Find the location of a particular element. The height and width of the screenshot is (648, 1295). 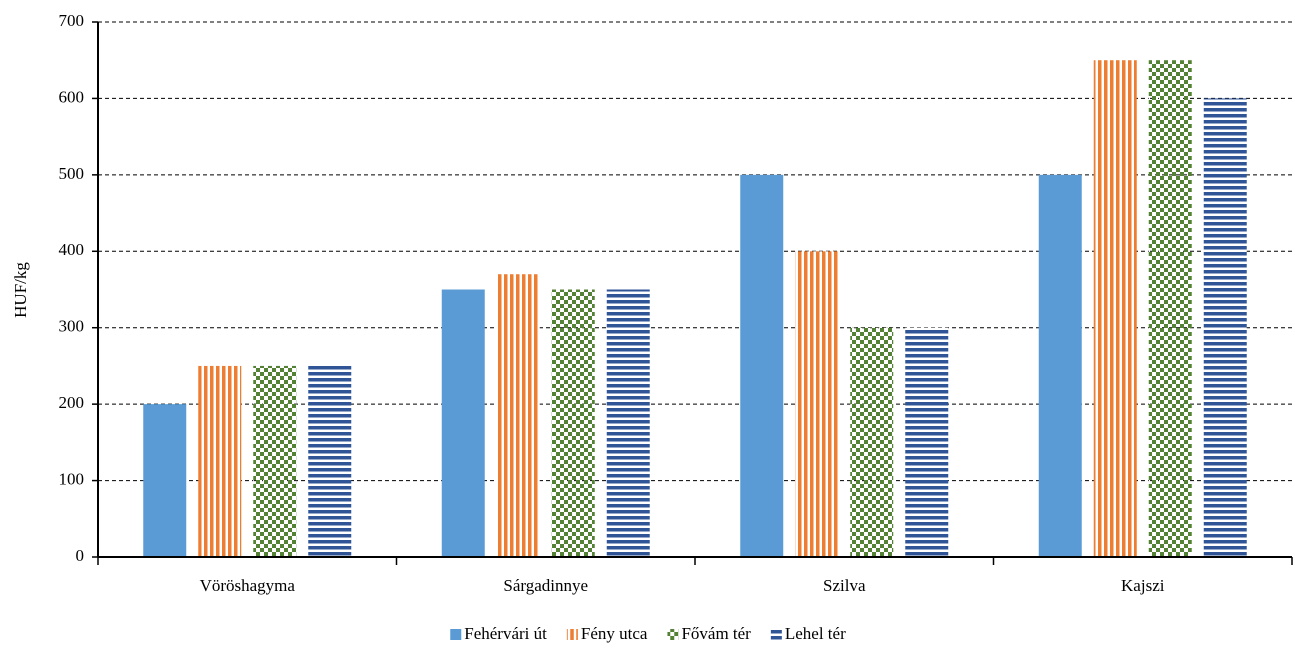

y-axis-label: HUF/kg is located at coordinates (20, 290).